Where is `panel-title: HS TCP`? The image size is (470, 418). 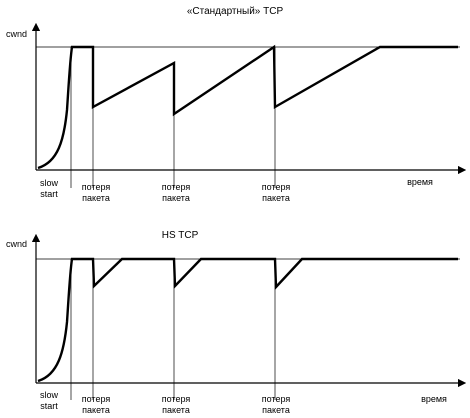
panel-title: HS TCP is located at coordinates (180, 235).